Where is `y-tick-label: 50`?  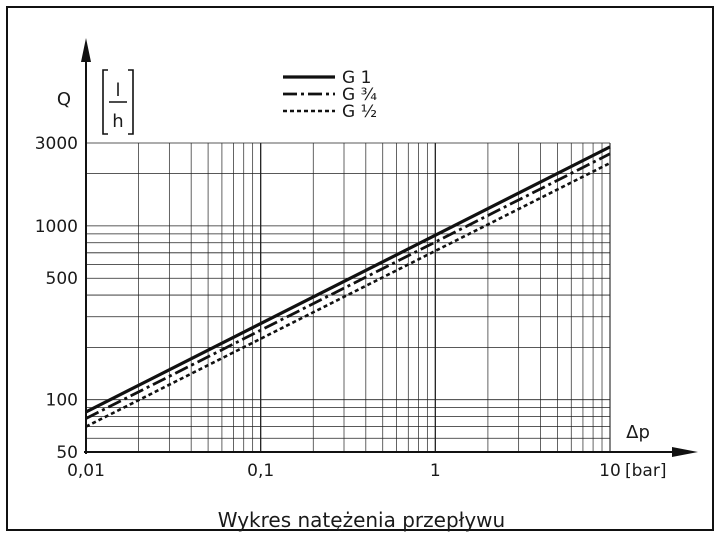
y-tick-label: 50 is located at coordinates (67, 453).